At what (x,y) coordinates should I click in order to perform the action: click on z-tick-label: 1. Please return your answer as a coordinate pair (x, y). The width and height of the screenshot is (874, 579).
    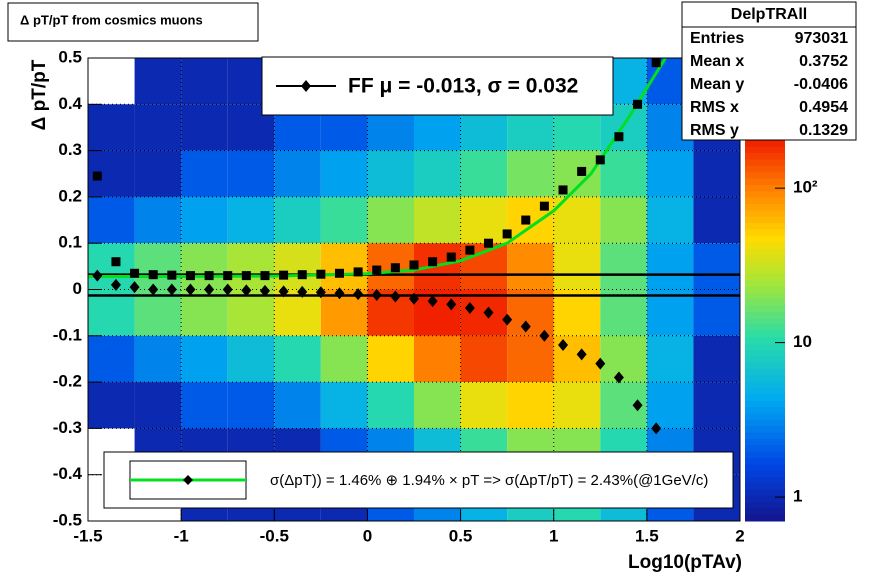
    Looking at the image, I should click on (797, 496).